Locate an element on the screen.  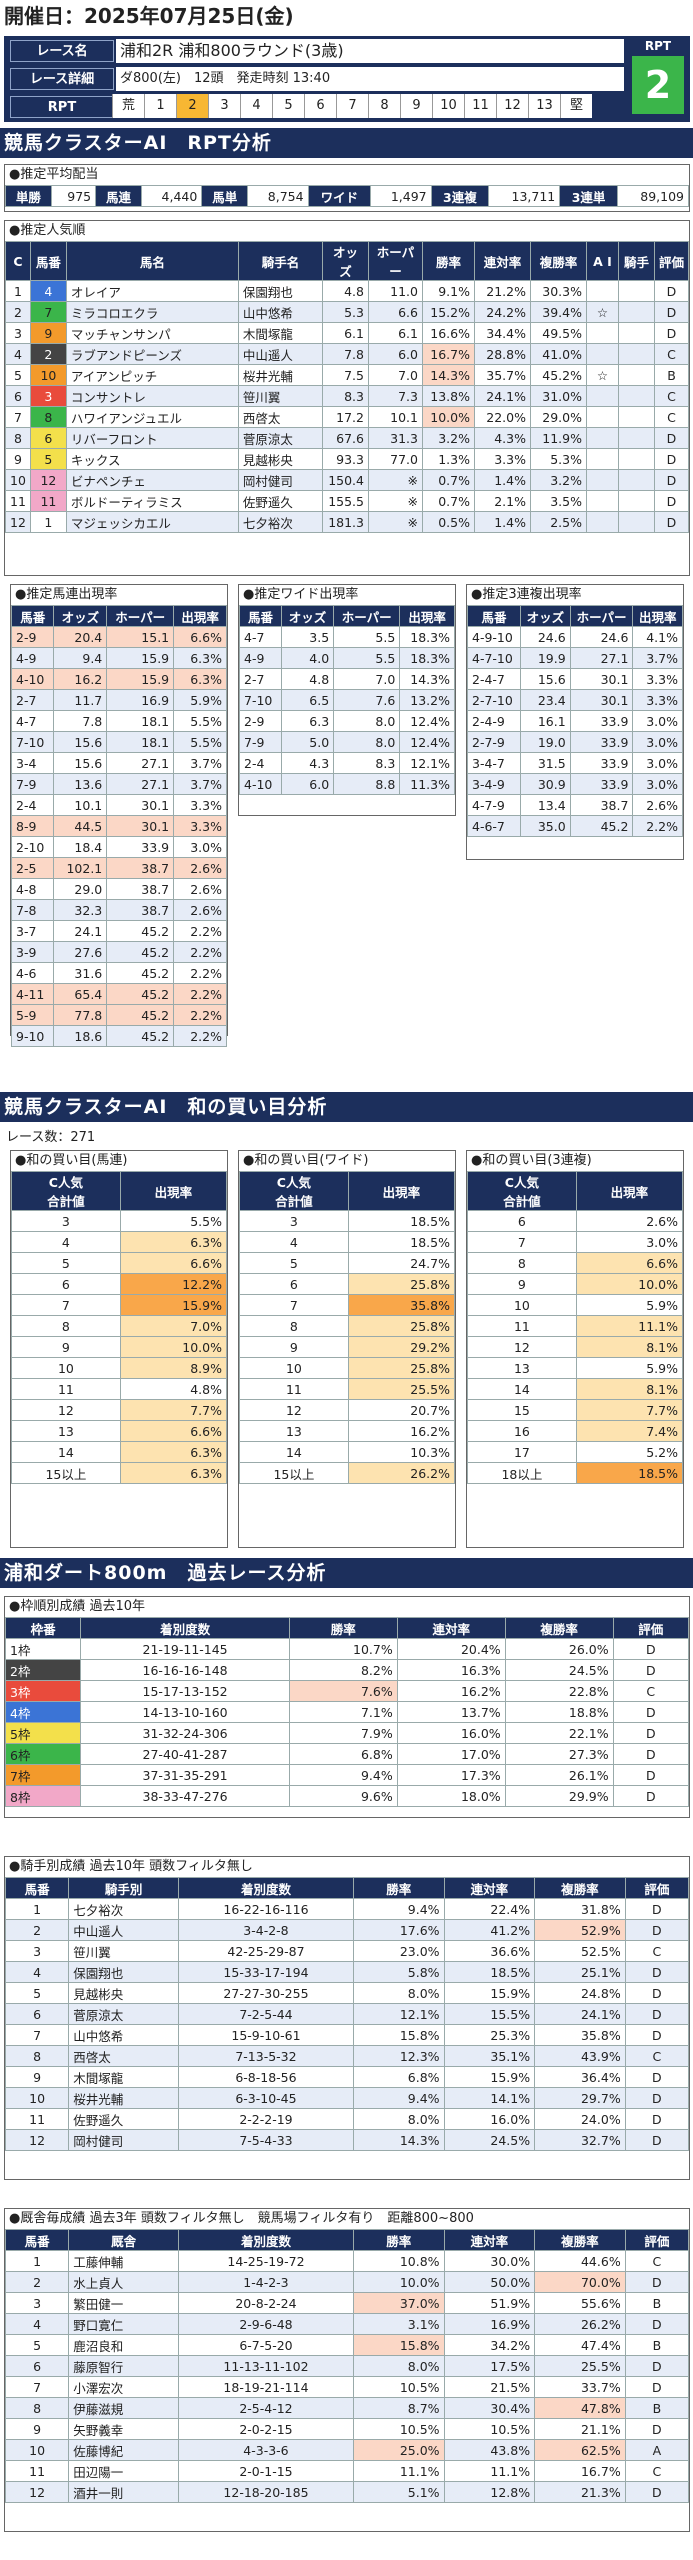
table-cell: 3.0% is located at coordinates (200, 847).